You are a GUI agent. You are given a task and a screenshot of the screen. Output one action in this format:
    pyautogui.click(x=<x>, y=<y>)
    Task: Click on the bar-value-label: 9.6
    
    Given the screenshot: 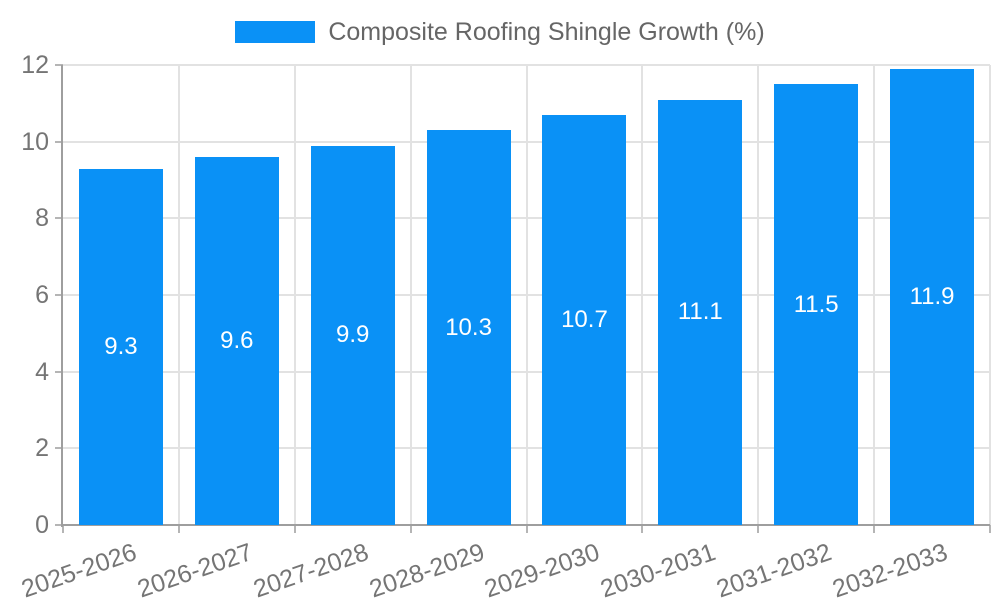 What is the action you would take?
    pyautogui.click(x=237, y=340)
    